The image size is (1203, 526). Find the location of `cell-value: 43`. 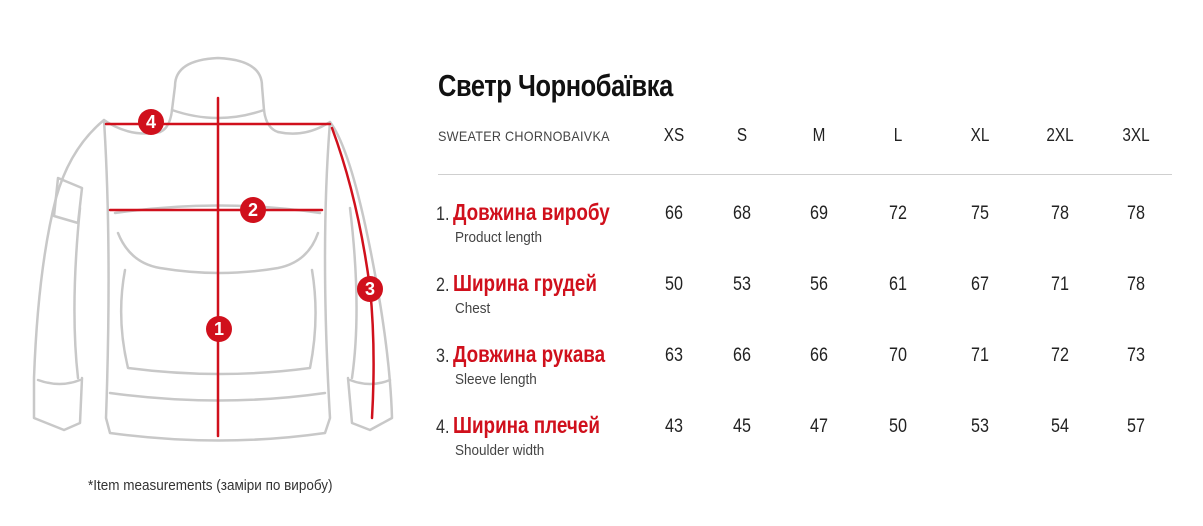

cell-value: 43 is located at coordinates (674, 426).